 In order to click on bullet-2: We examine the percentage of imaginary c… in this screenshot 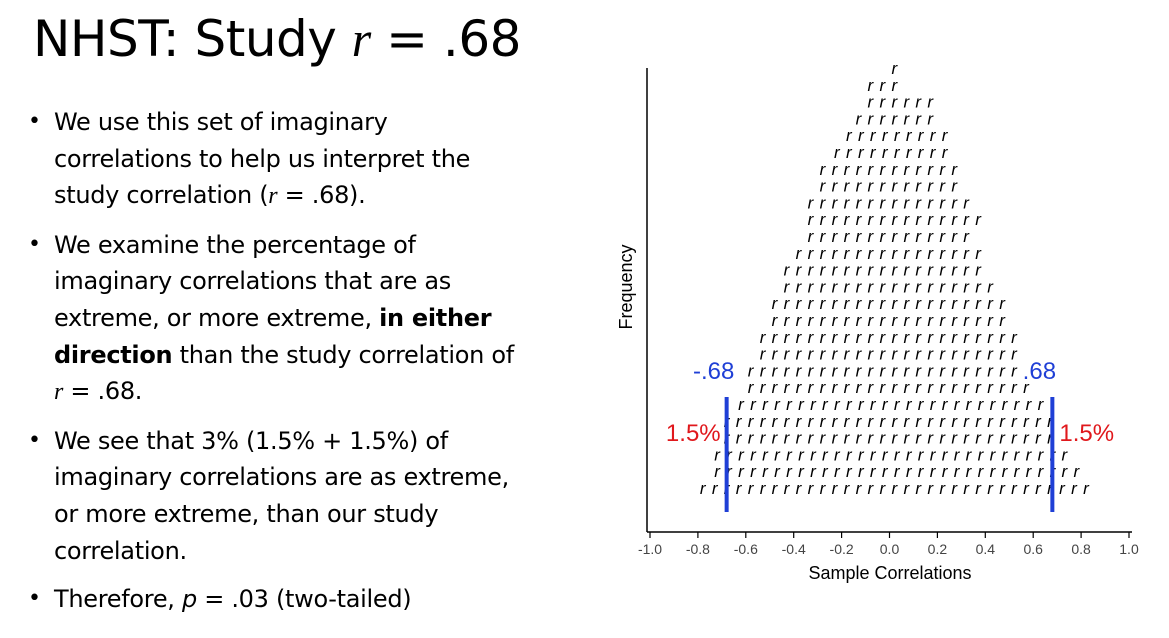, I will do `click(273, 319)`.